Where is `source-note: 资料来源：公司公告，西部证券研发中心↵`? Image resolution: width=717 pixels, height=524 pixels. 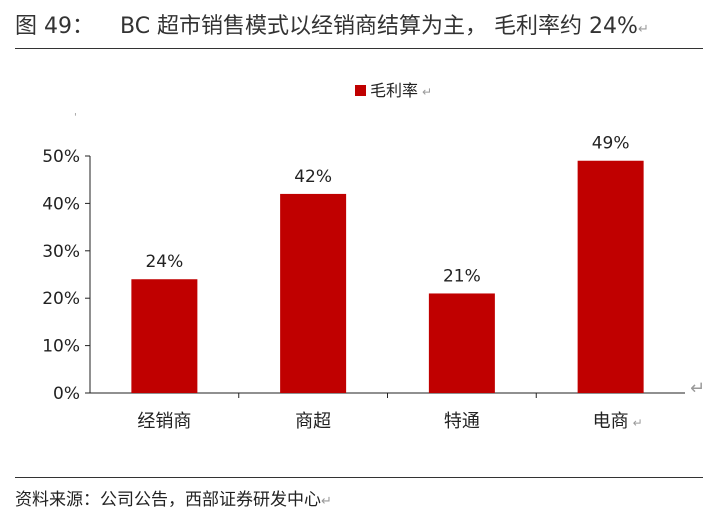 source-note: 资料来源：公司公告，西部证券研发中心↵ is located at coordinates (173, 501).